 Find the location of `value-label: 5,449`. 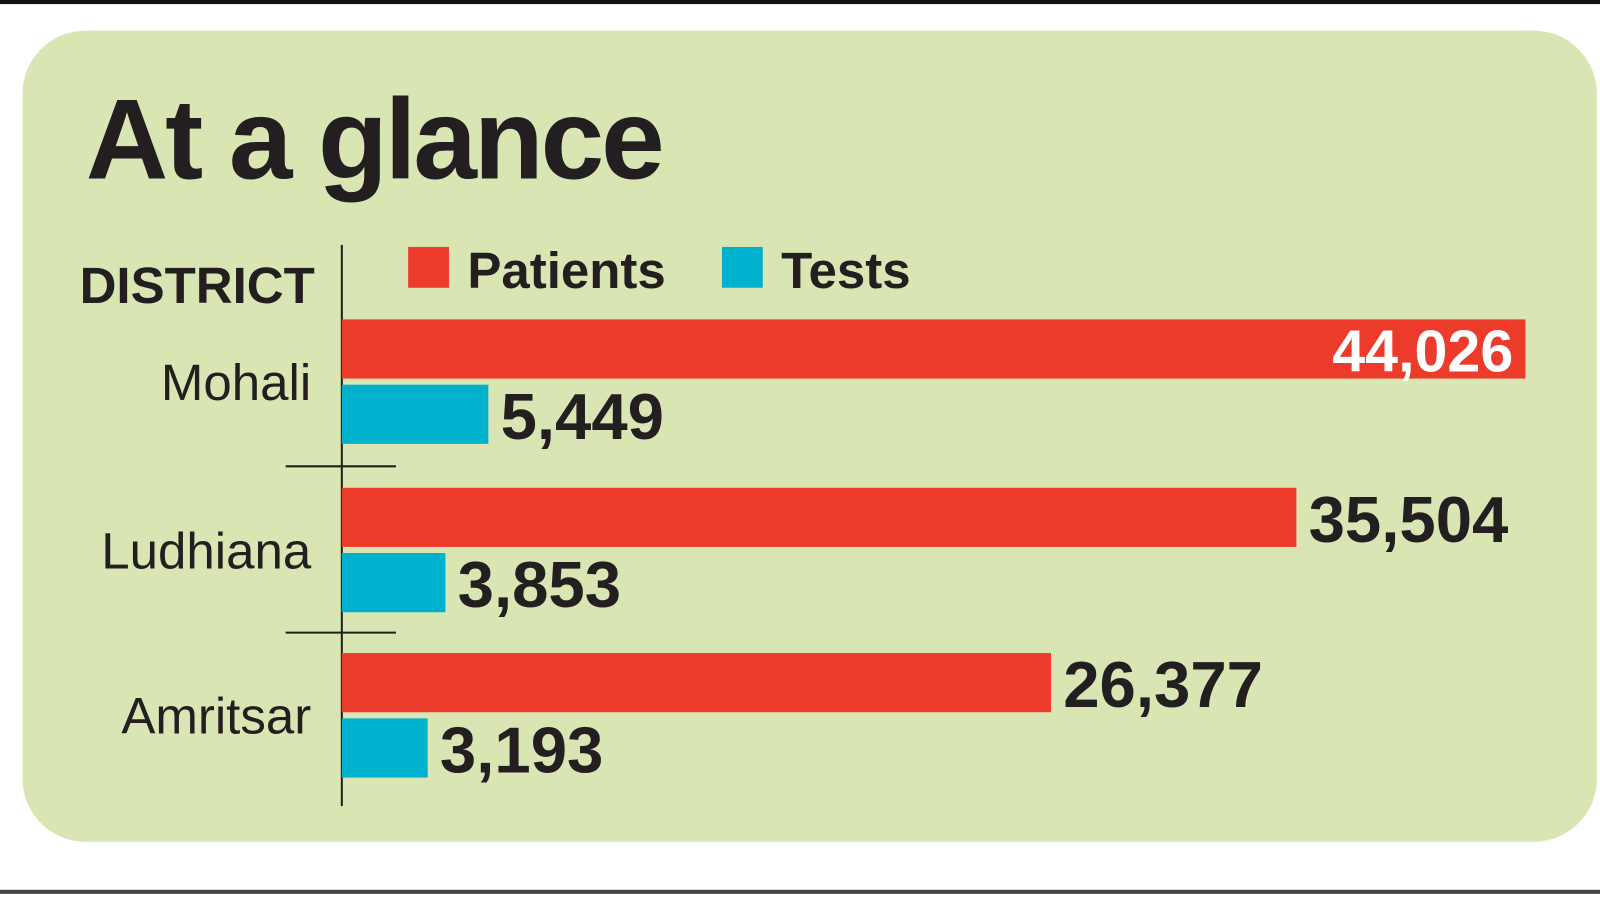

value-label: 5,449 is located at coordinates (582, 416).